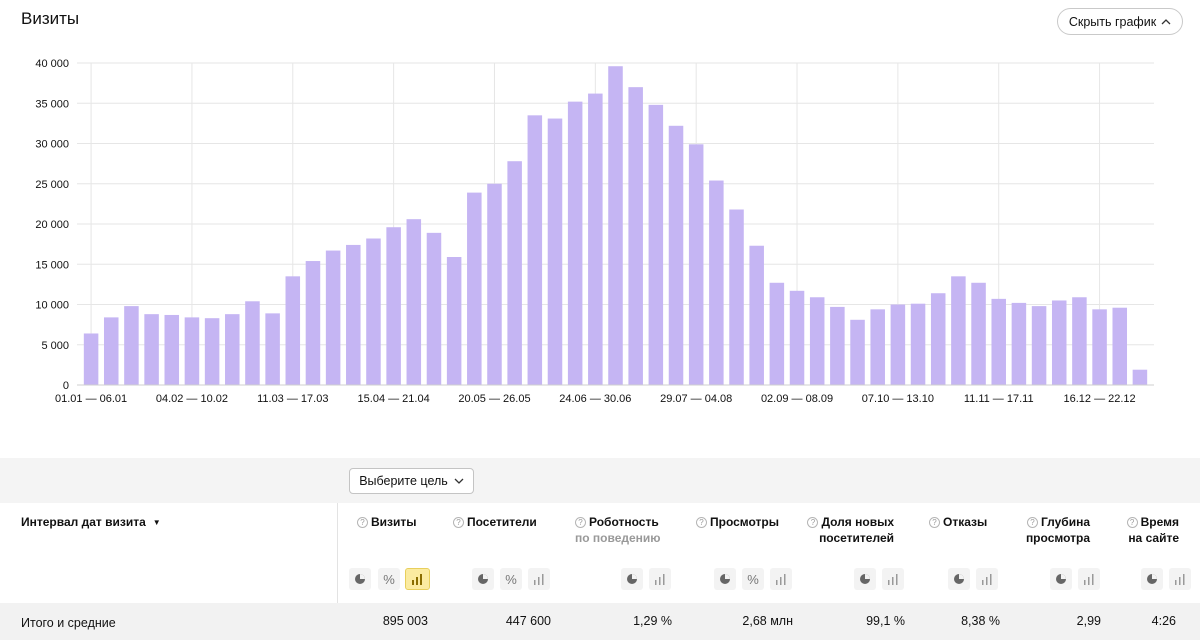 Image resolution: width=1200 pixels, height=640 pixels. Describe the element at coordinates (1120, 21) in the screenshot. I see `hide-chart-button: Скрыть график` at that location.